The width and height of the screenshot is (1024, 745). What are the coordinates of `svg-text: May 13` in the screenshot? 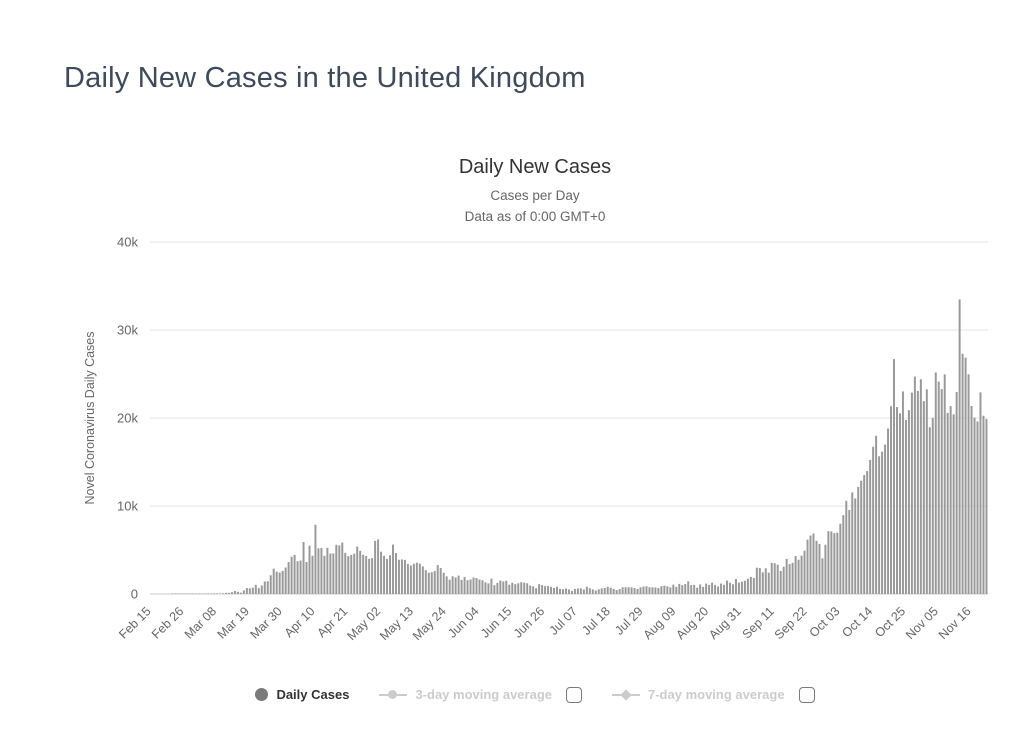 It's located at (396, 623).